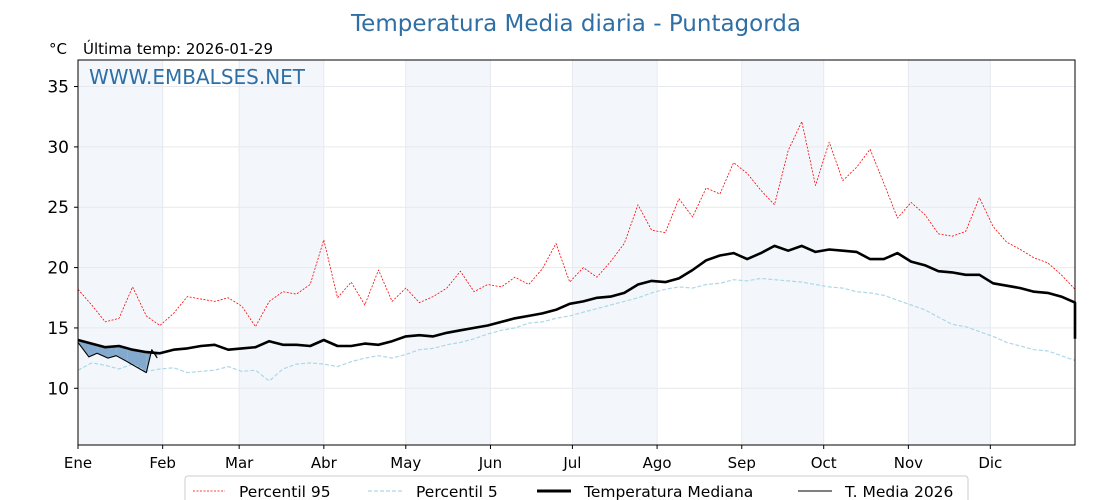 The width and height of the screenshot is (1120, 500). Describe the element at coordinates (657, 463) in the screenshot. I see `x-tick-label: Ago` at that location.